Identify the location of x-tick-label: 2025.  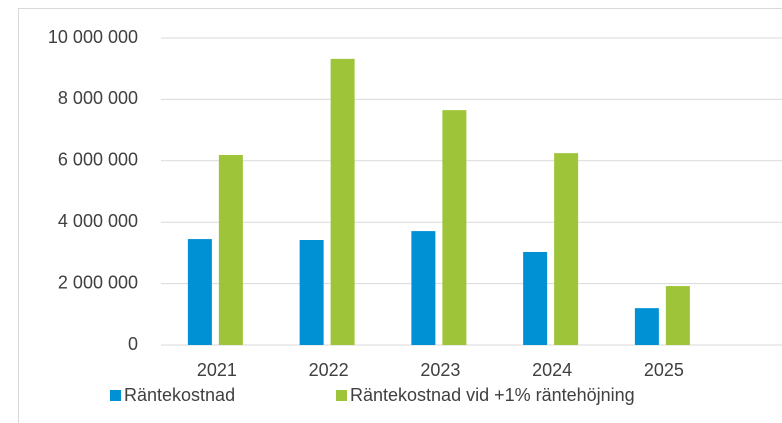
(664, 370).